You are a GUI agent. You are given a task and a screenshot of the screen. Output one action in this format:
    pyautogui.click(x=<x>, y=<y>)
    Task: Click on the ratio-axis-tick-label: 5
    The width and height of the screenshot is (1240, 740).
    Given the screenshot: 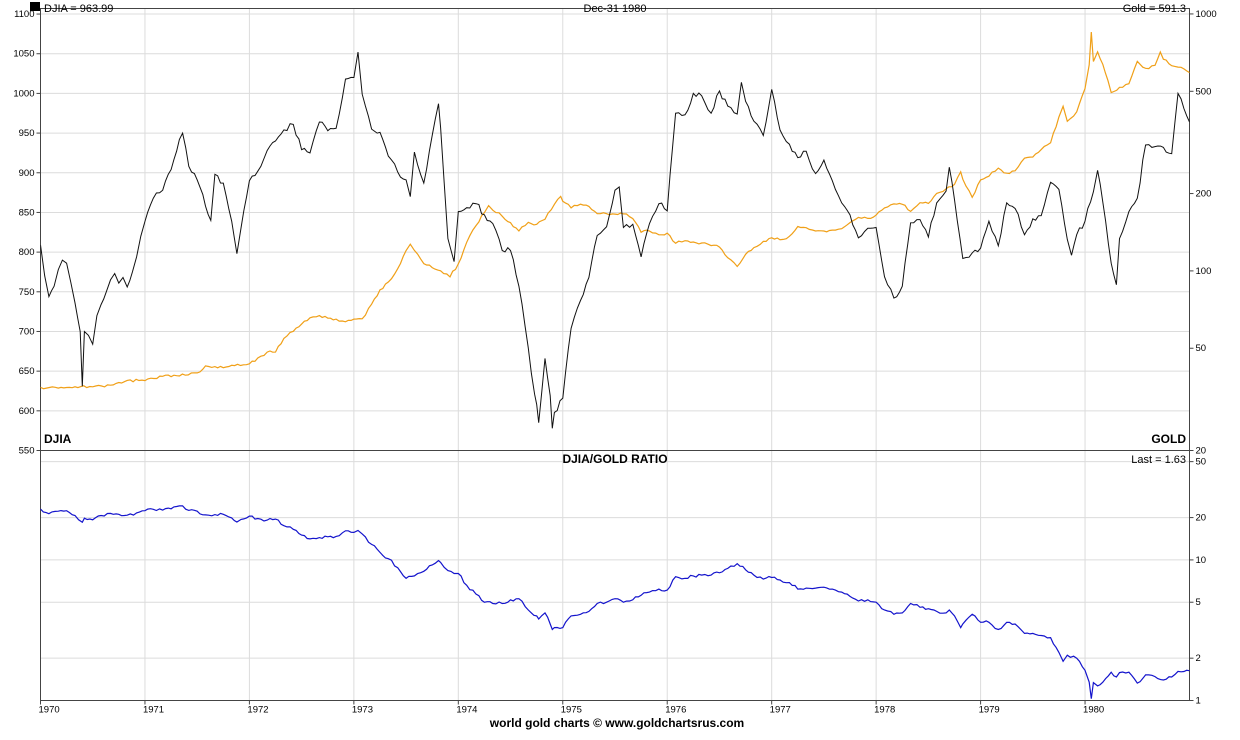 What is the action you would take?
    pyautogui.click(x=1198, y=602)
    